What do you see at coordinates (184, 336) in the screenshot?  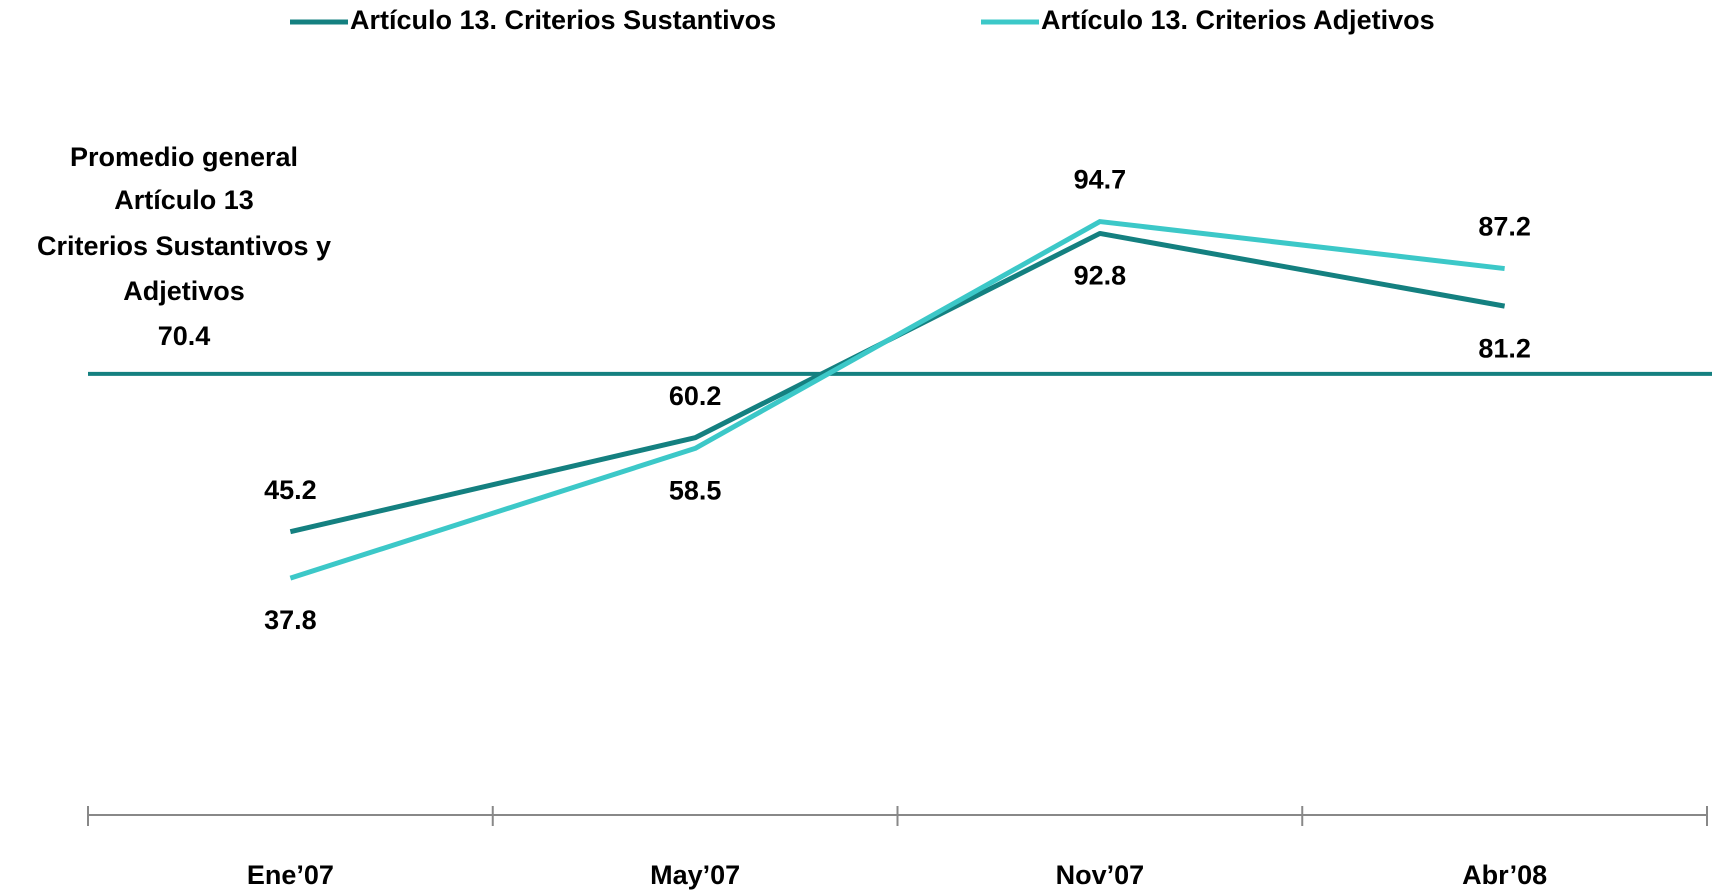 I see `reference-value: 70.4` at bounding box center [184, 336].